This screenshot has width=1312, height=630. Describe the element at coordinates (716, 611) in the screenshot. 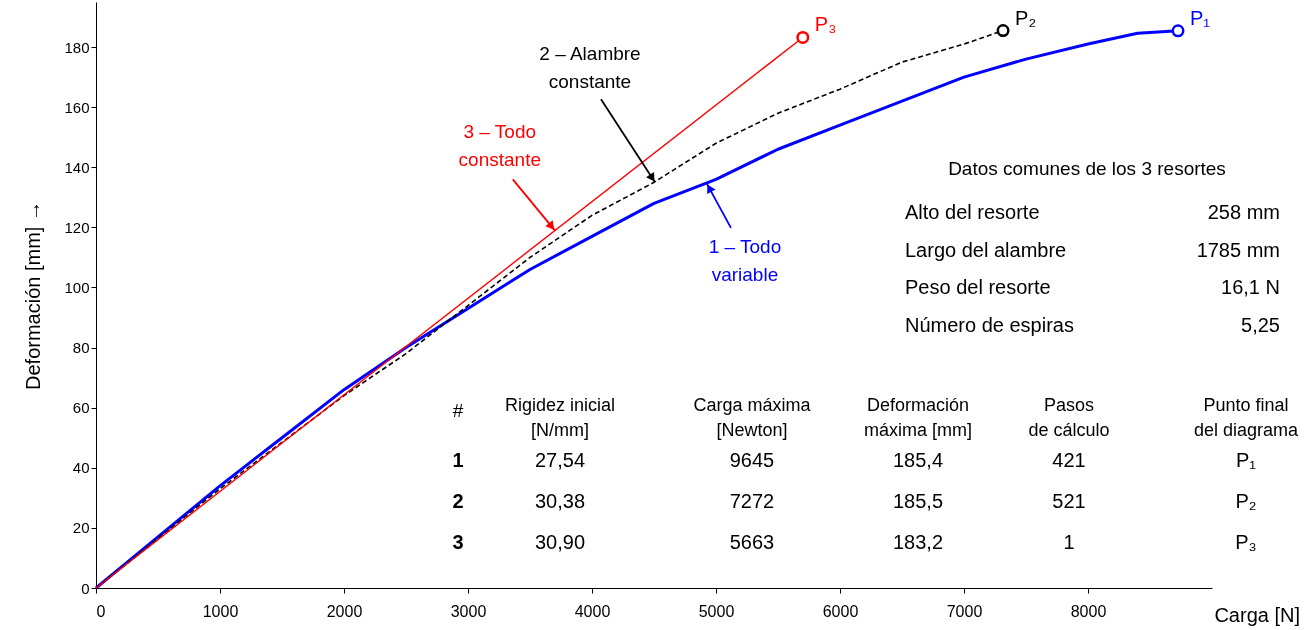

I see `x-tick-label: 5000` at that location.